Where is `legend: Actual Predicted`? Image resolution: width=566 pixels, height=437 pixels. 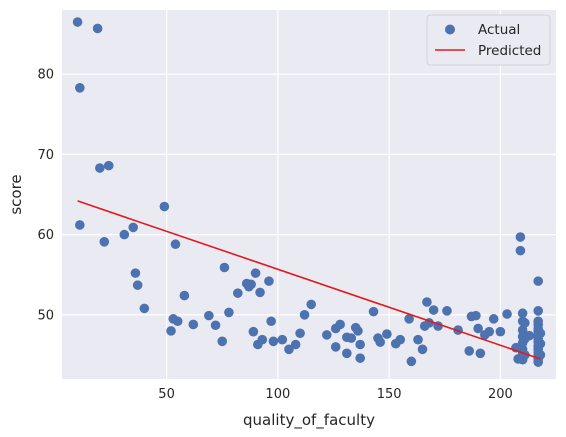
legend: Actual Predicted is located at coordinates (488, 40).